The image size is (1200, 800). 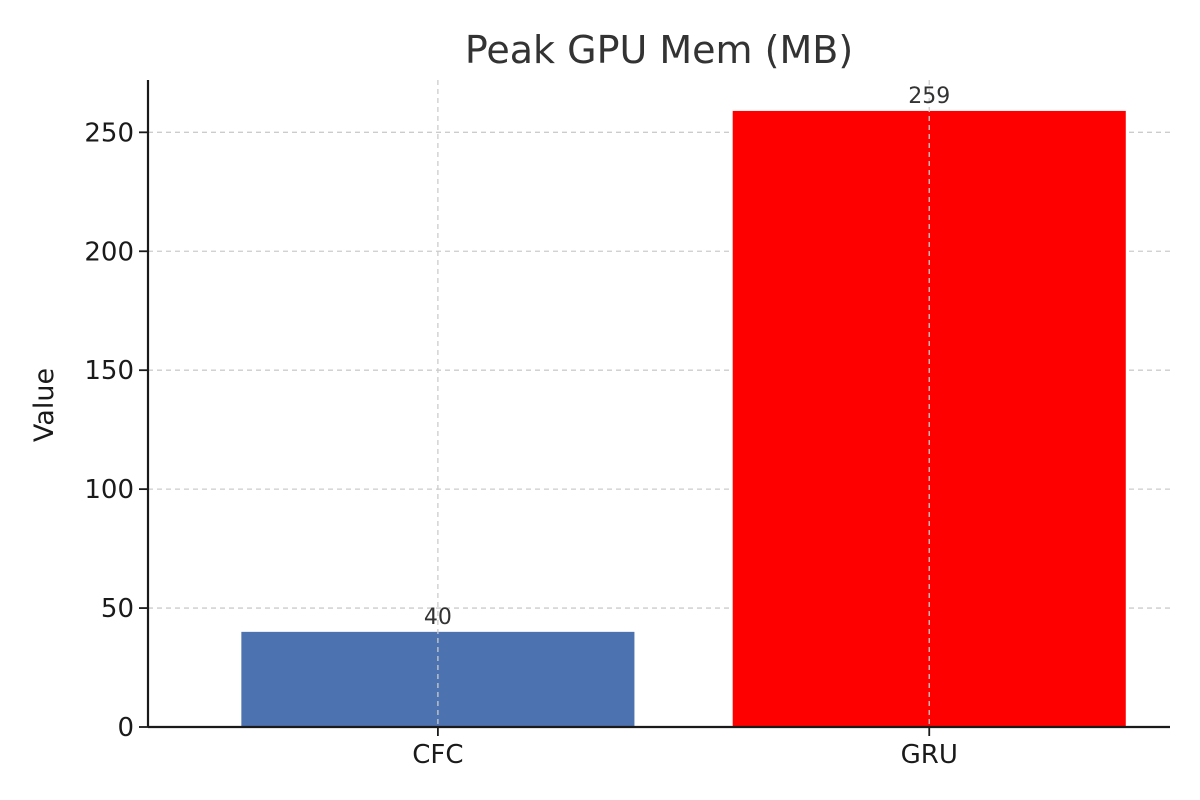 What do you see at coordinates (44, 405) in the screenshot?
I see `y-axis-label: Value` at bounding box center [44, 405].